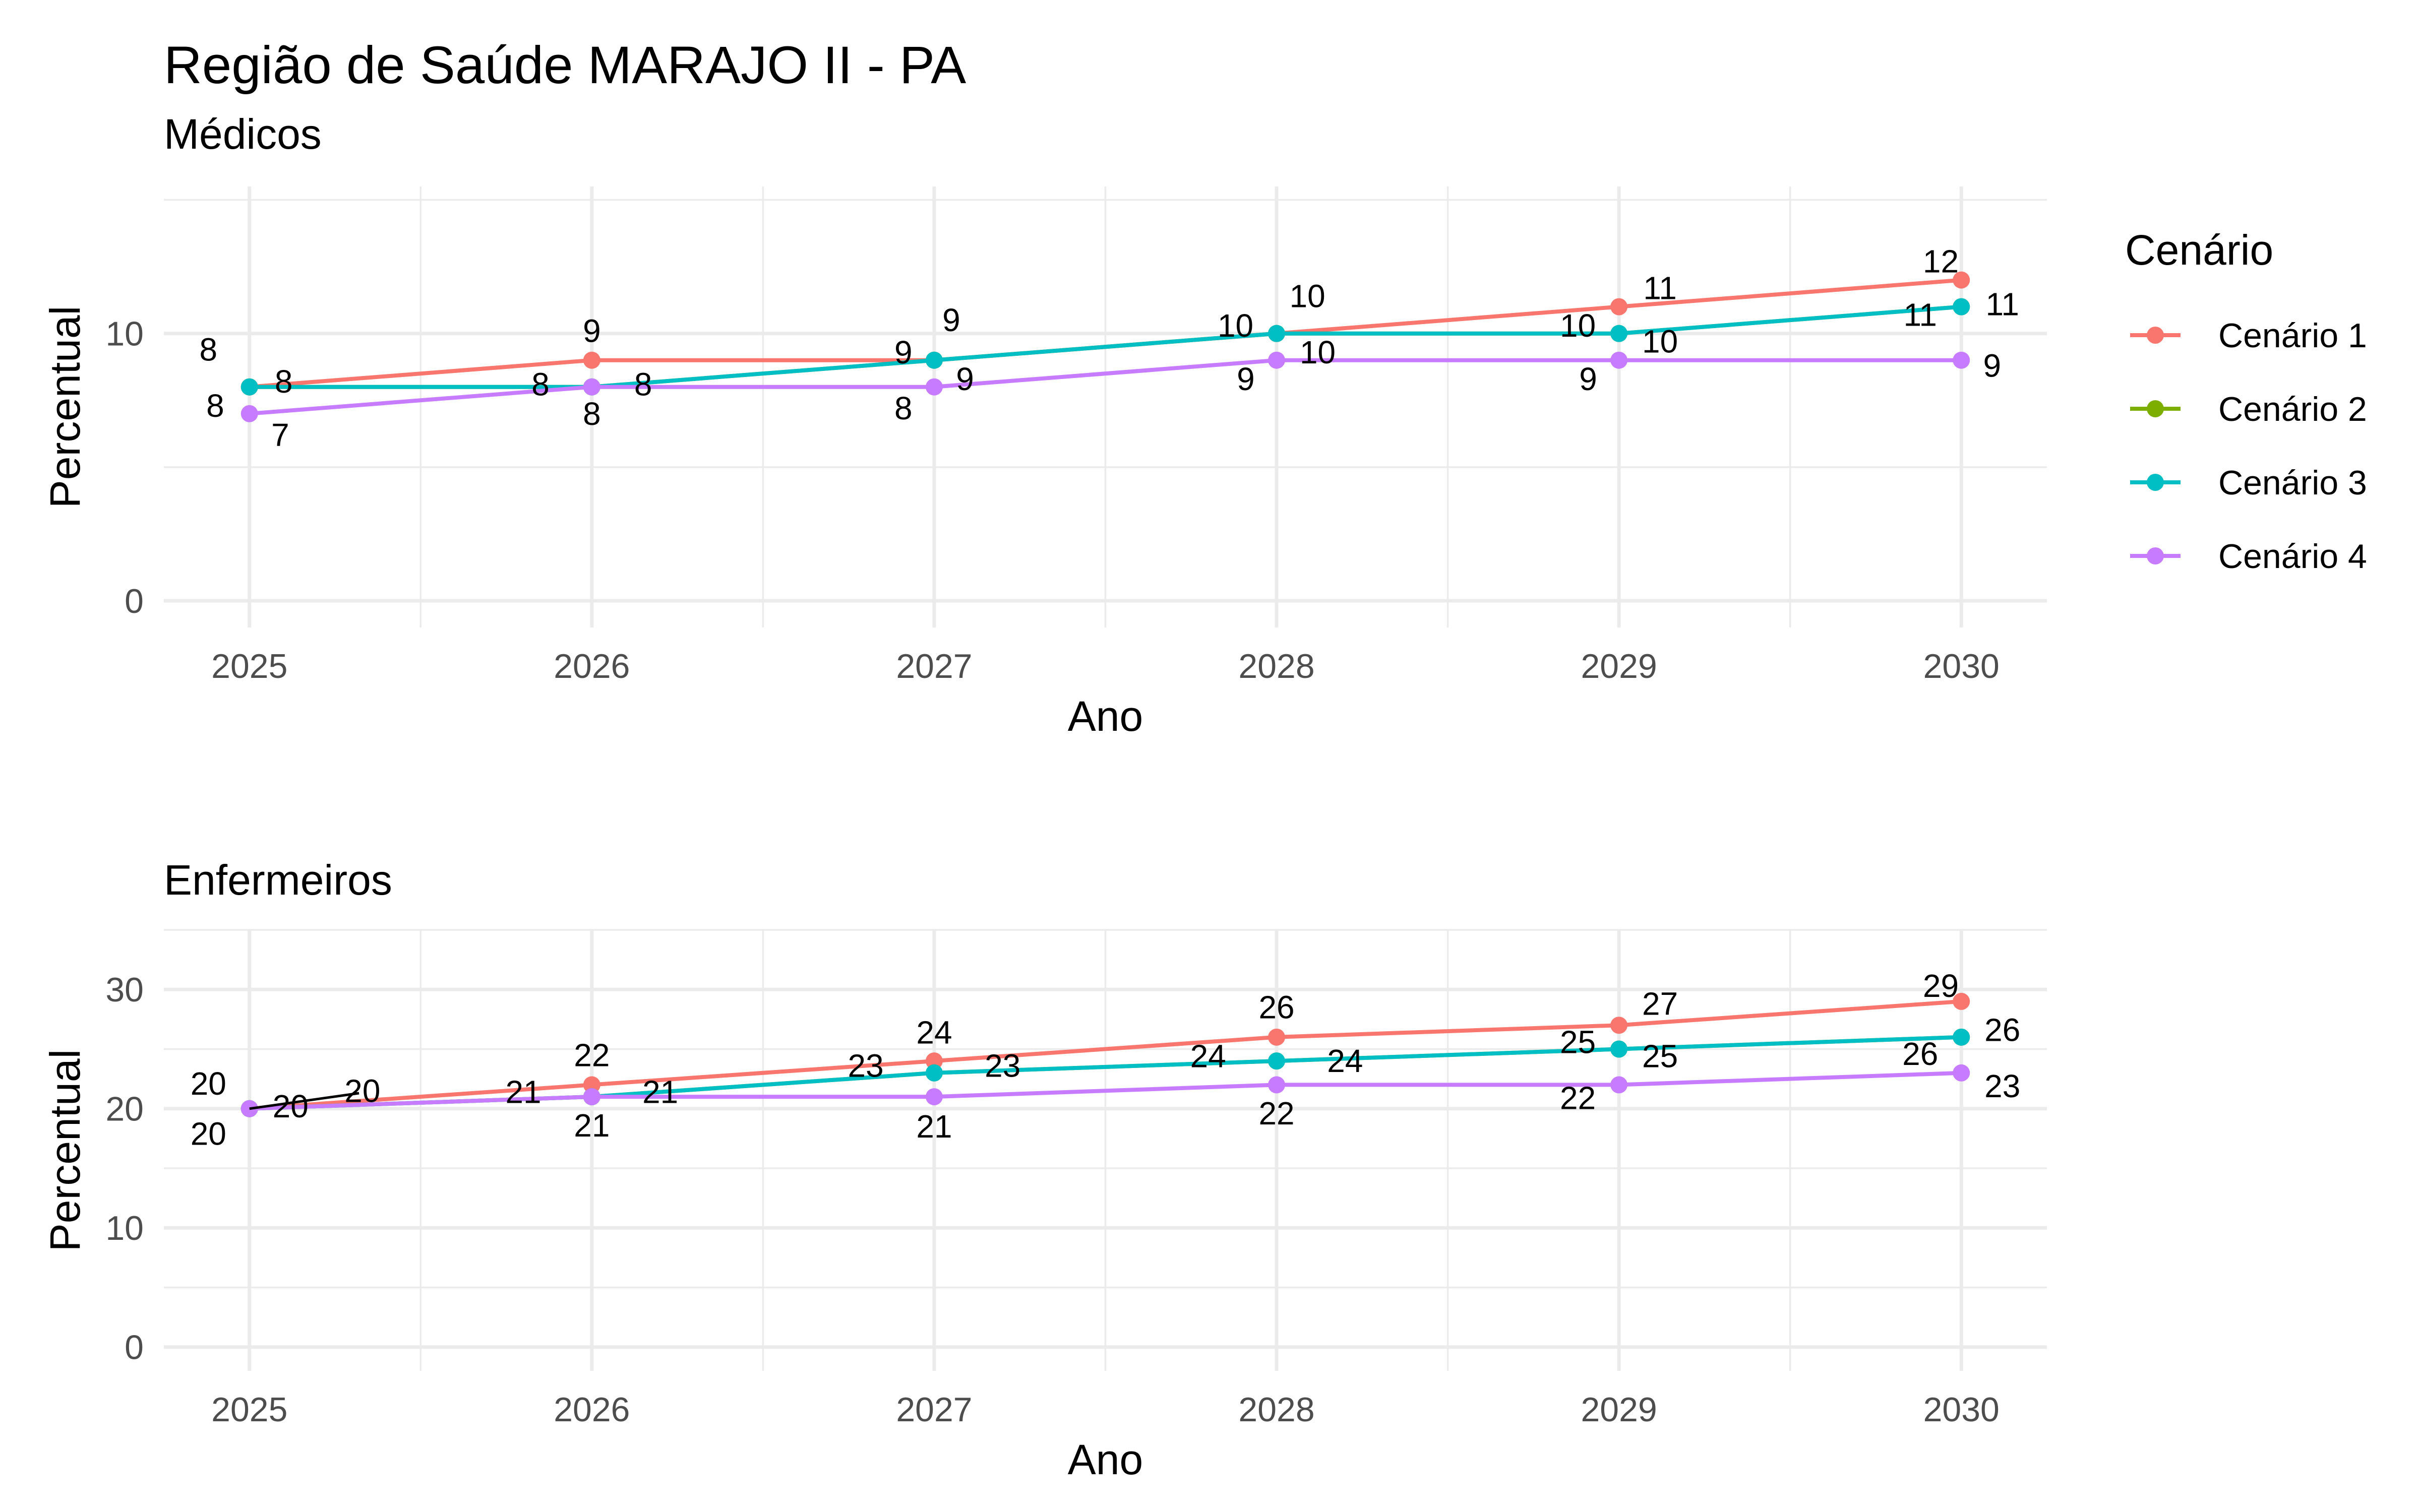  Describe the element at coordinates (592, 1410) in the screenshot. I see `x-tick-label: 2026` at that location.